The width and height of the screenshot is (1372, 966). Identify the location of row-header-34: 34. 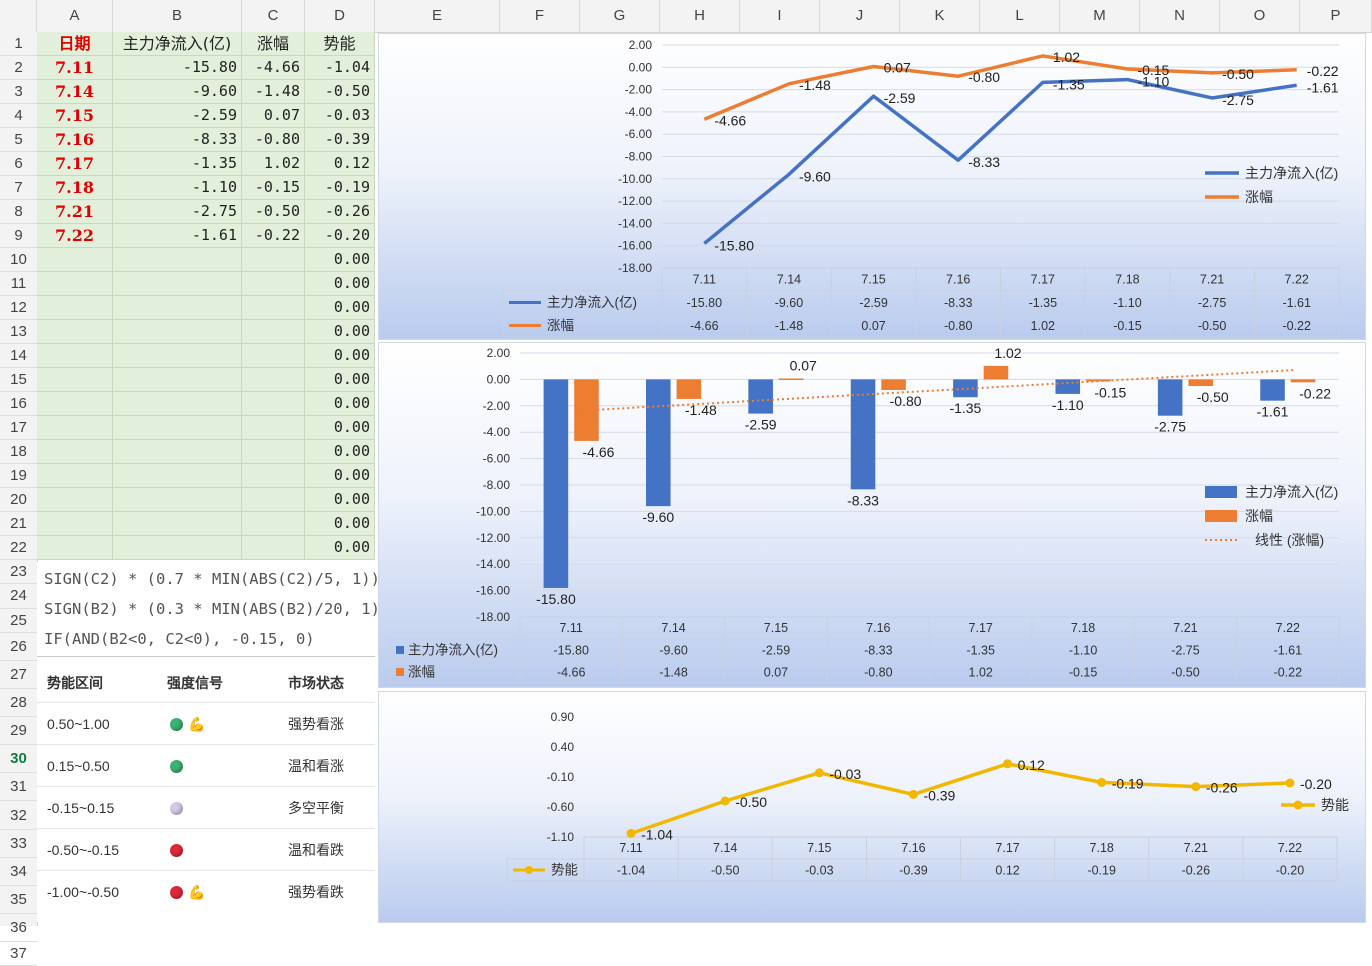
(18, 872).